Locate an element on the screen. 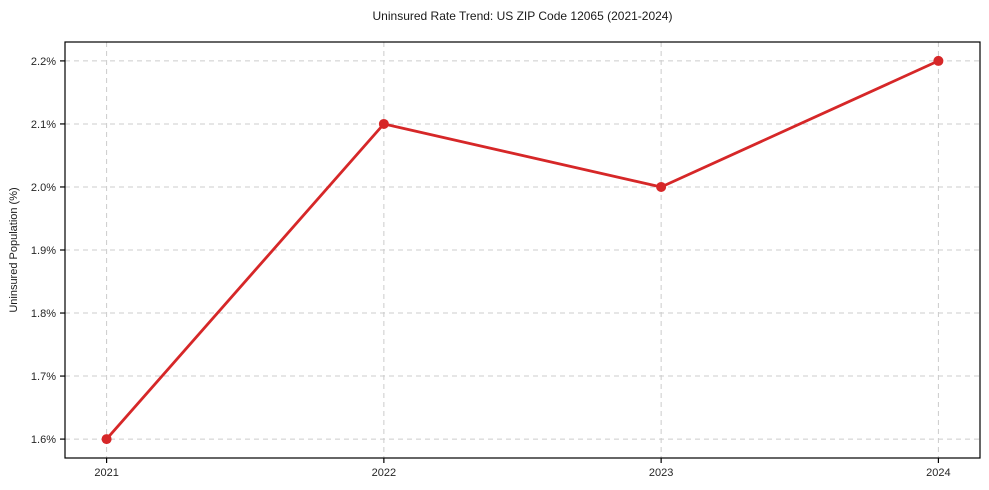 The image size is (989, 490). y-tick-label: 2.2% is located at coordinates (43, 62).